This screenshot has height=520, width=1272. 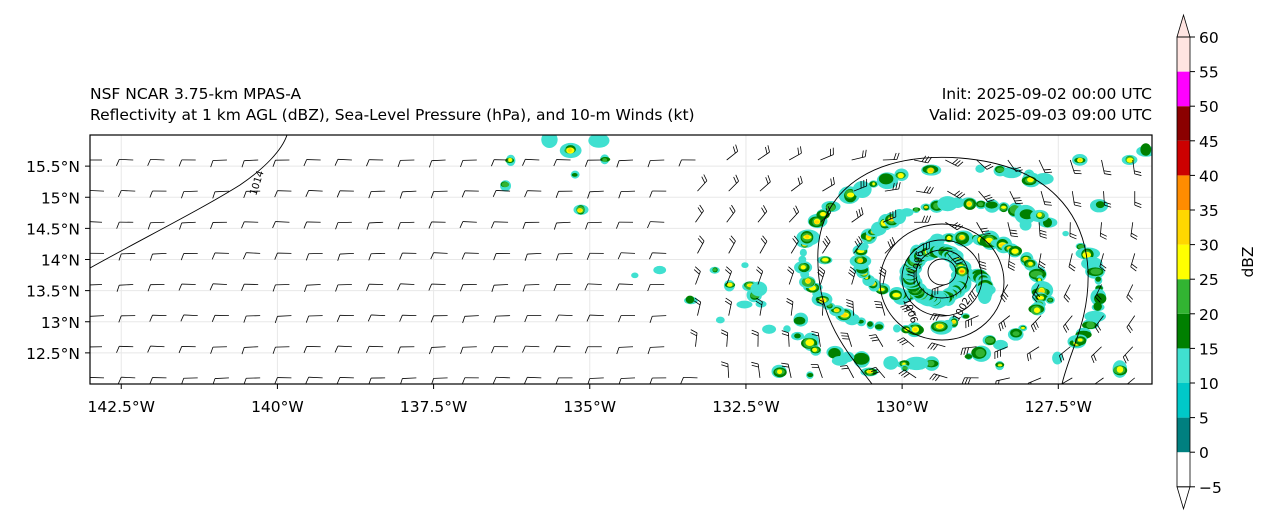 What do you see at coordinates (60, 261) in the screenshot?
I see `lat-tick-label: 14°N` at bounding box center [60, 261].